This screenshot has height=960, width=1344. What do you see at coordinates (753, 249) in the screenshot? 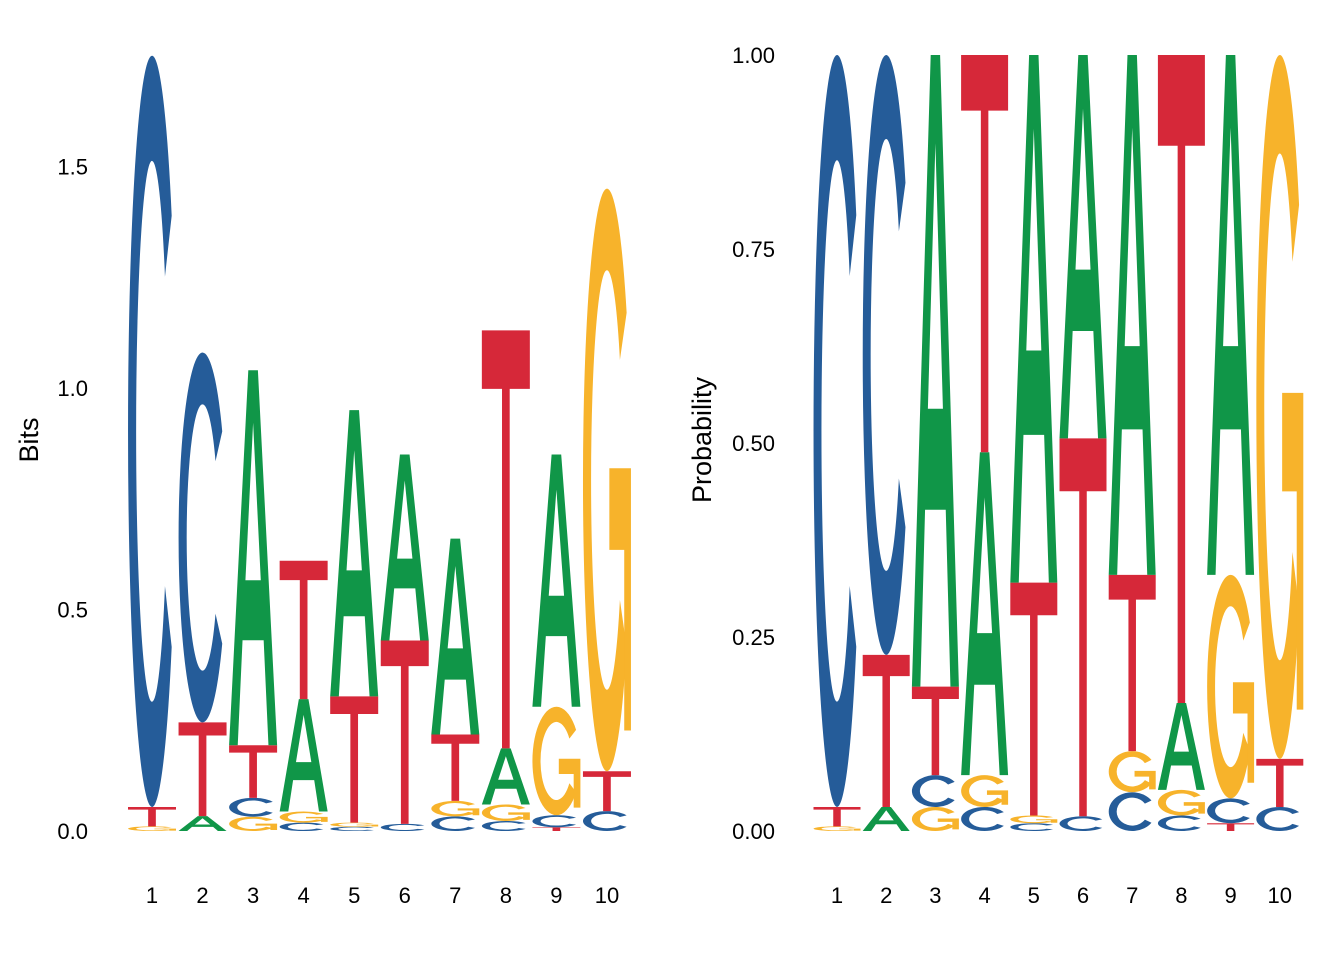
I see `y-tick-label: 0.75` at bounding box center [753, 249].